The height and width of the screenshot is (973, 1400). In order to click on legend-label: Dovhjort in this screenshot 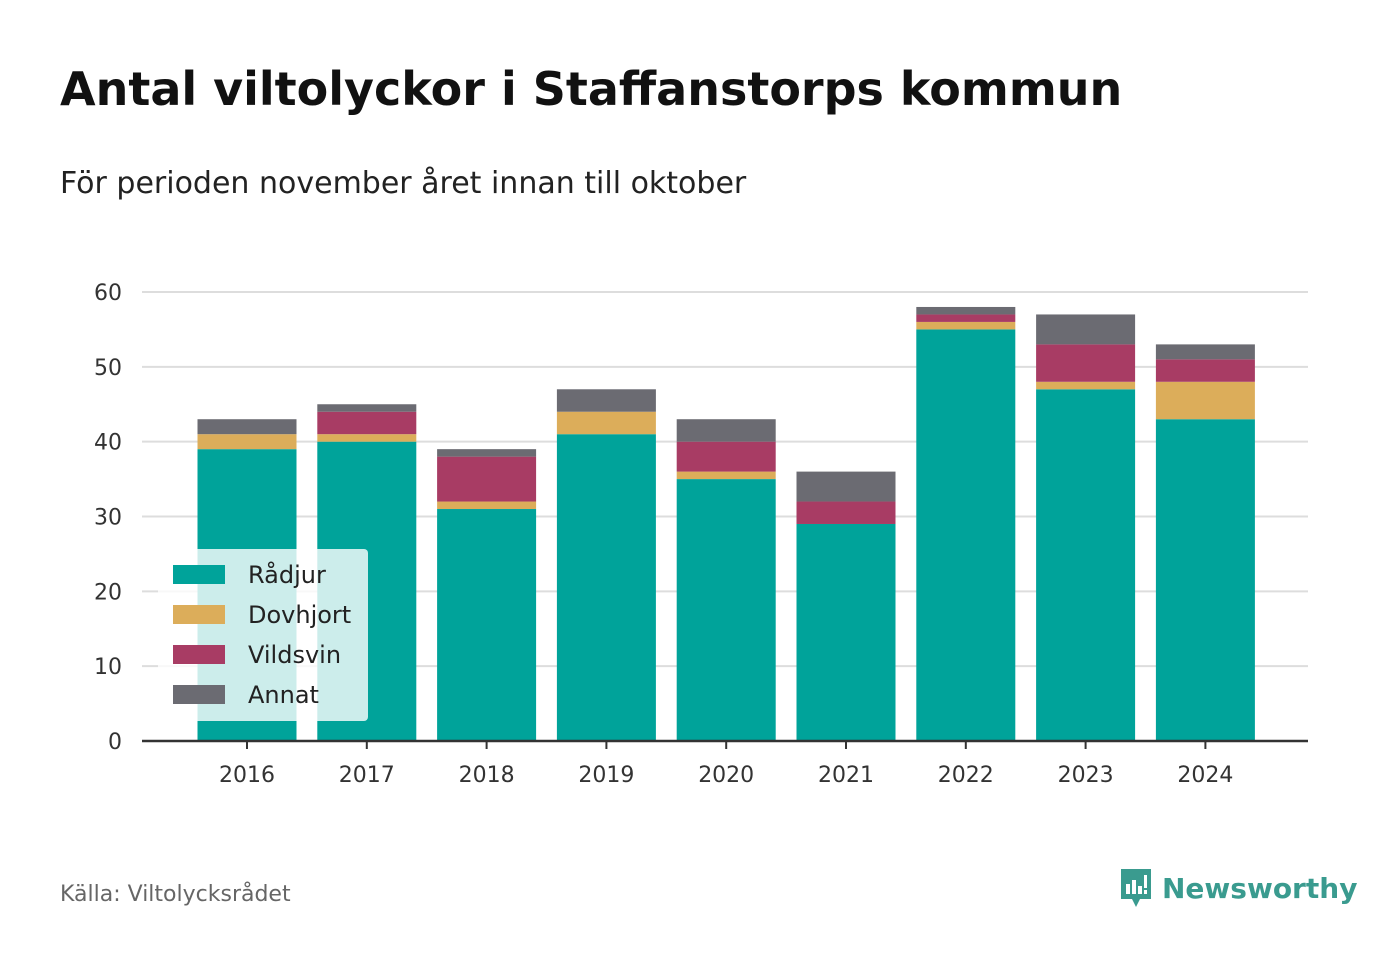, I will do `click(299, 615)`.